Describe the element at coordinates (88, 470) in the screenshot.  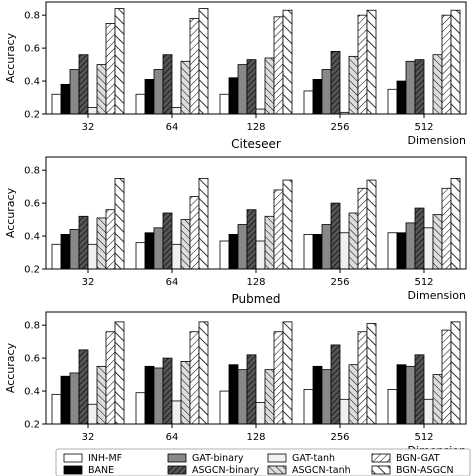
I see `legend-item-bane: BANE` at that location.